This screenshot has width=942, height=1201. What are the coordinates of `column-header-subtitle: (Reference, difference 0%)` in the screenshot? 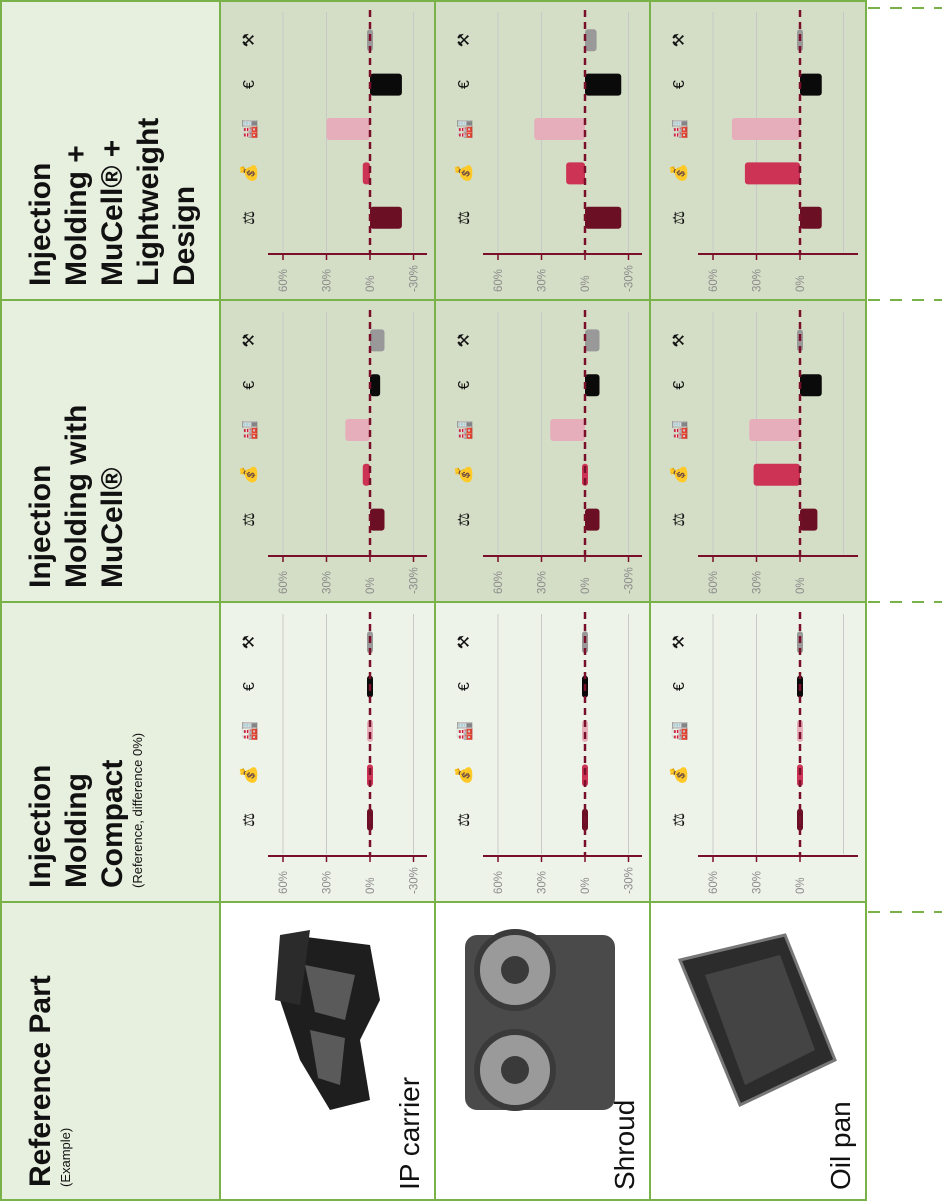 It's located at (137, 810).